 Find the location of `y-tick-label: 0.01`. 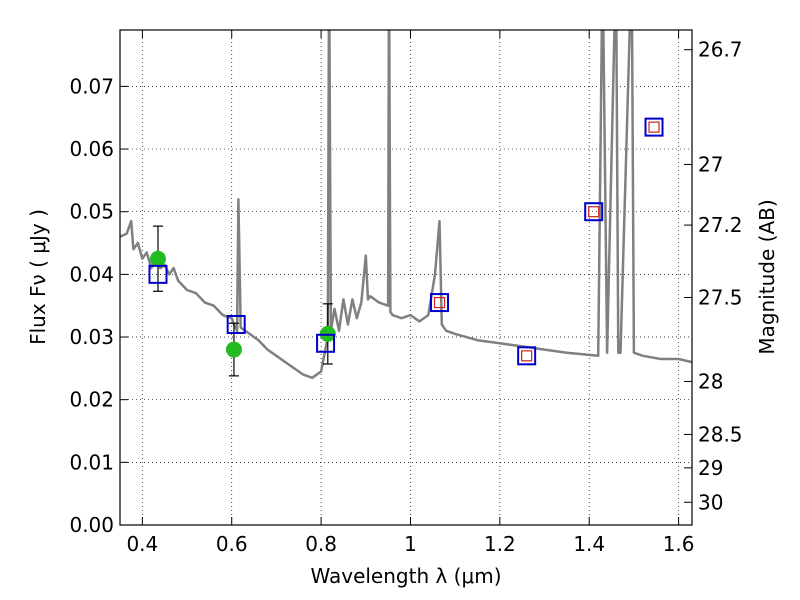

y-tick-label: 0.01 is located at coordinates (91, 462).